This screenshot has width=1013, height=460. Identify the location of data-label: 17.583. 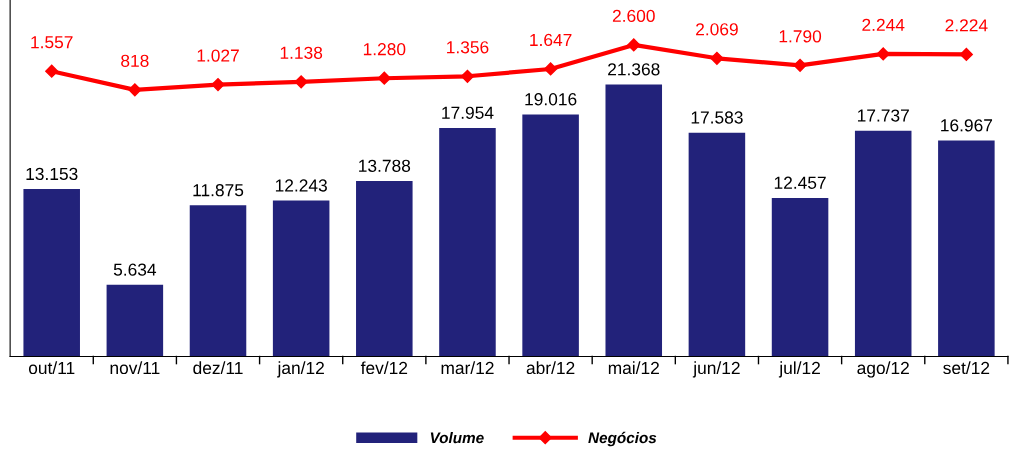
(717, 117).